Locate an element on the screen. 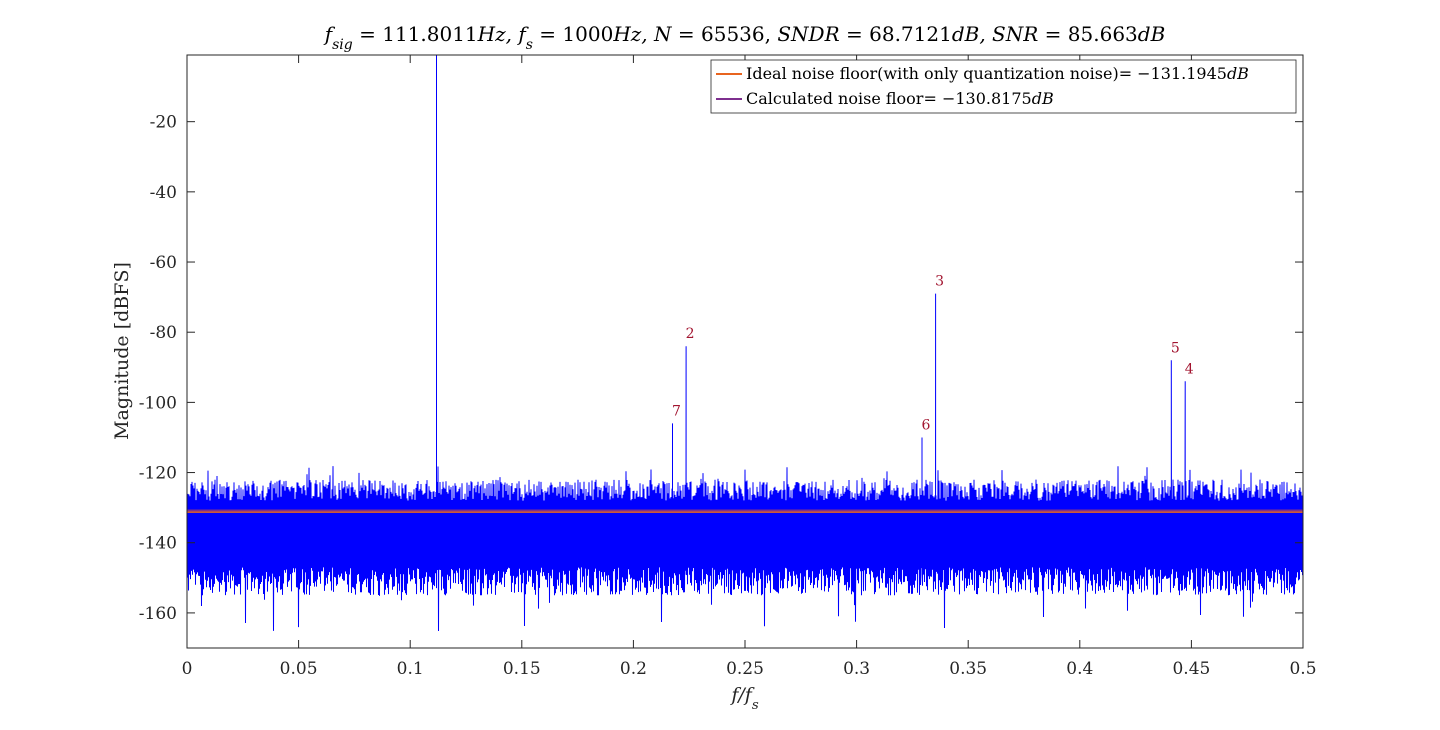 The height and width of the screenshot is (730, 1440). y-tick-label: -140 is located at coordinates (158, 544).